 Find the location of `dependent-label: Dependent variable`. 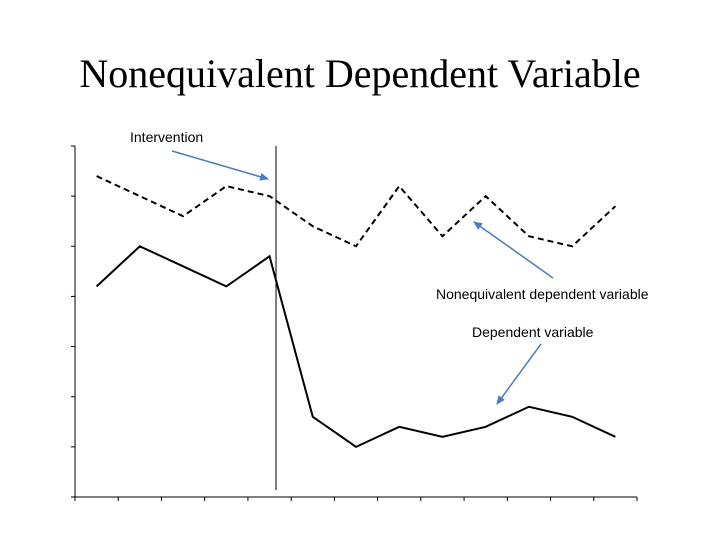

dependent-label: Dependent variable is located at coordinates (533, 332).